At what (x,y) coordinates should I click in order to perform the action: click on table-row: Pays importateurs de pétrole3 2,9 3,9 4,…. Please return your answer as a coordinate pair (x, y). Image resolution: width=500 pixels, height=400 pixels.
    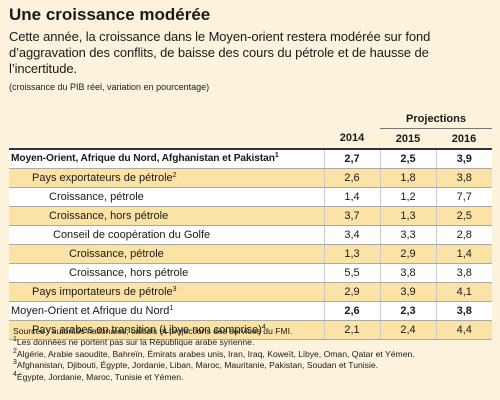
    Looking at the image, I should click on (250, 292).